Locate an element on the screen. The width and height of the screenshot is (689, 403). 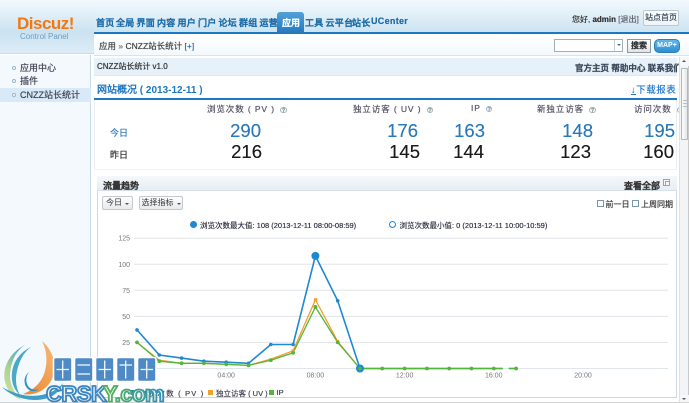
svg-text: 25 is located at coordinates (126, 343).